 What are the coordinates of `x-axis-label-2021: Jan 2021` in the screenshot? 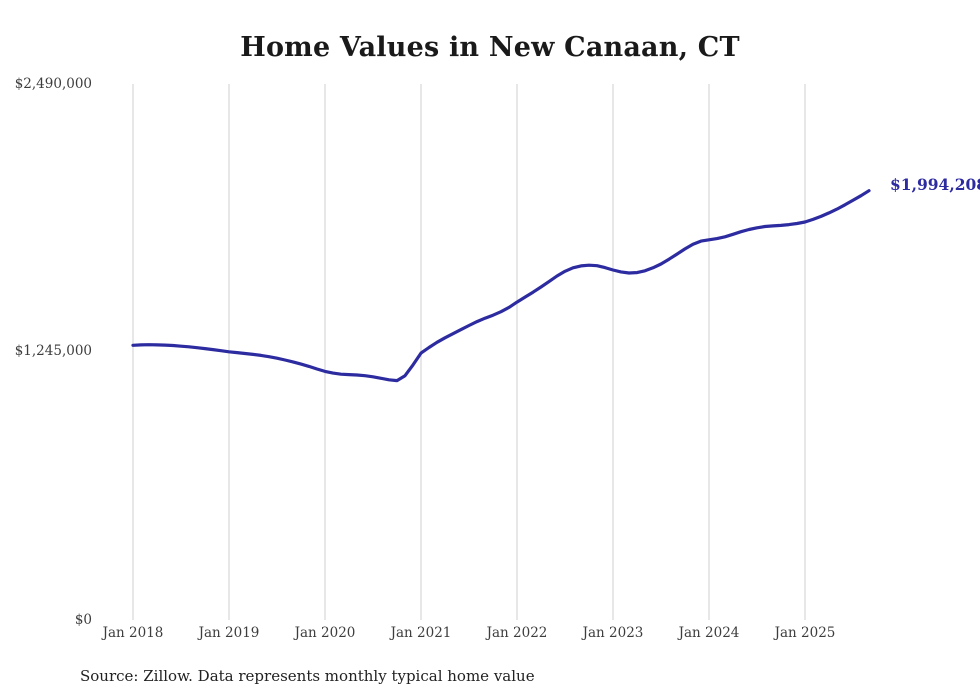 It's located at (421, 633).